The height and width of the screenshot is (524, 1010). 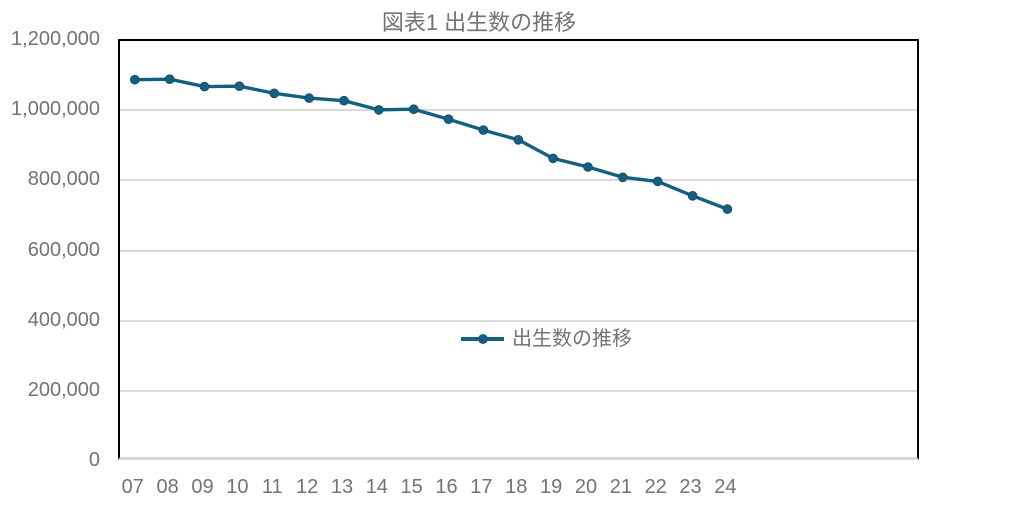 I want to click on x-tick-label: 23, so click(x=690, y=487).